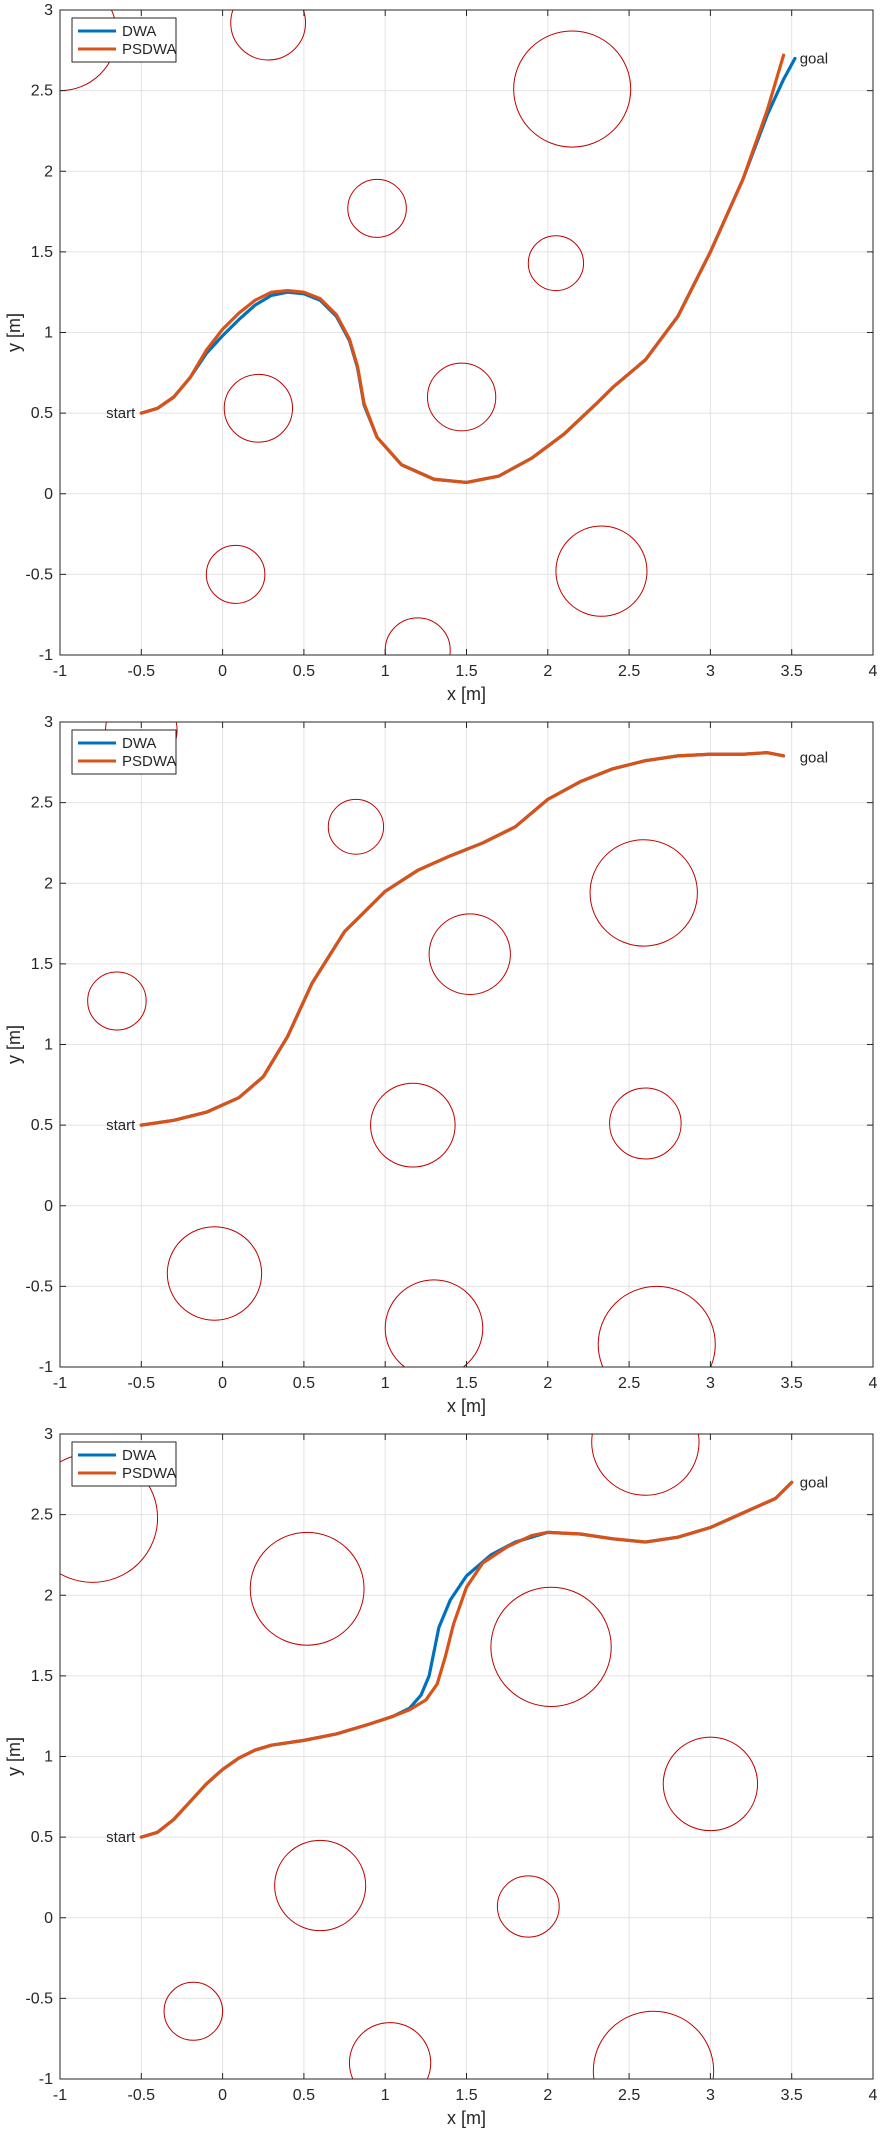  What do you see at coordinates (48, 1595) in the screenshot?
I see `y-tick-label: 2` at bounding box center [48, 1595].